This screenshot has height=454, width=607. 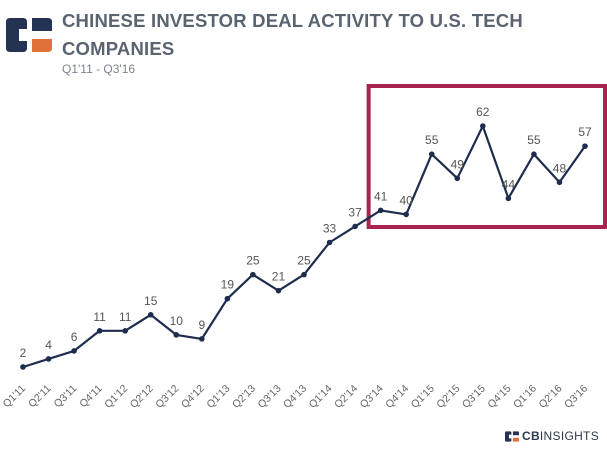 I want to click on data-label: 2, so click(x=23, y=353).